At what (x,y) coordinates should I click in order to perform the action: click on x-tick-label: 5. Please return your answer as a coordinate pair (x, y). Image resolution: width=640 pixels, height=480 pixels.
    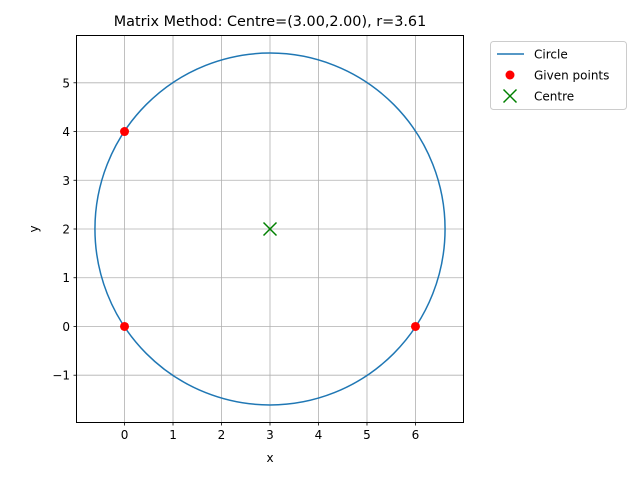
    Looking at the image, I should click on (367, 435).